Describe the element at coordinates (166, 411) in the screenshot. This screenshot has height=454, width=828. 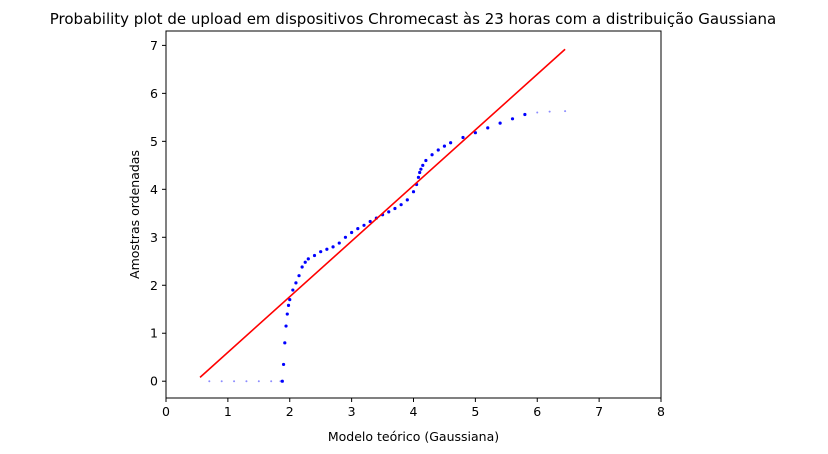
I see `x-tick-label: 0` at that location.